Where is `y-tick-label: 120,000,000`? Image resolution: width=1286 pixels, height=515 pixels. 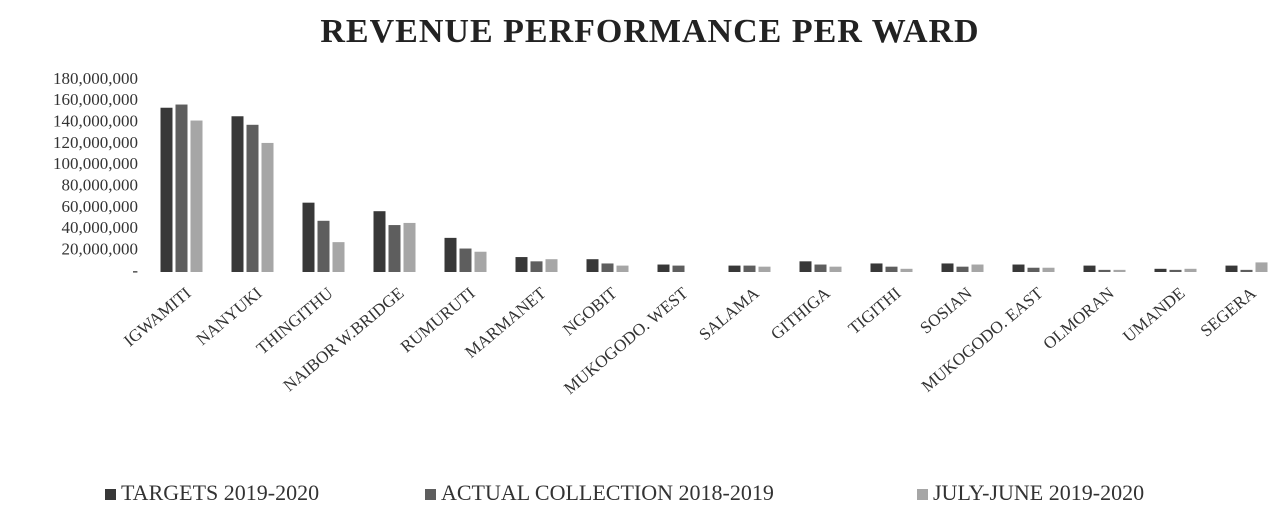
y-tick-label: 120,000,000 is located at coordinates (95, 142).